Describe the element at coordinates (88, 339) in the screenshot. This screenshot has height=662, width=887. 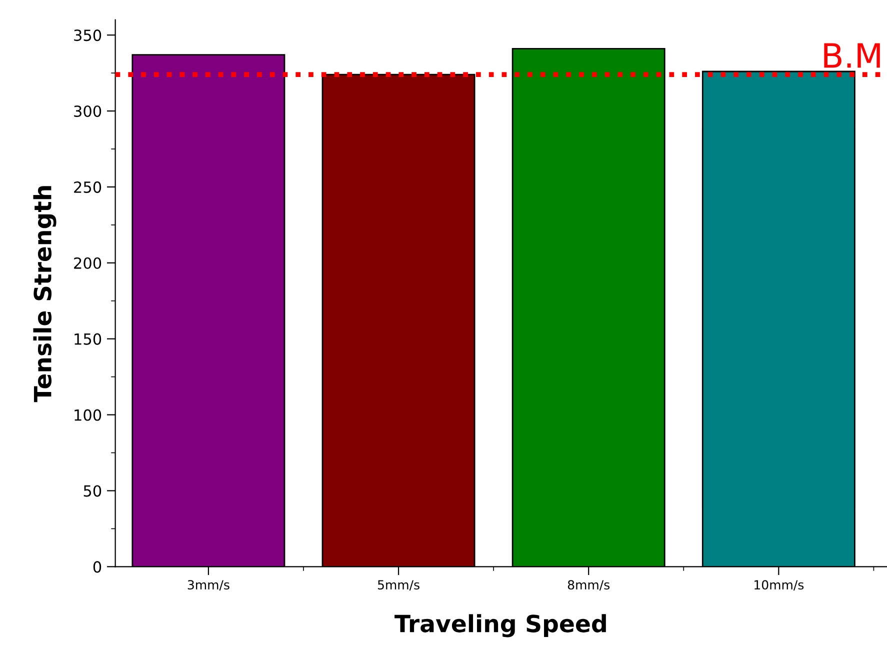
I see `y-tick-label: 150` at that location.